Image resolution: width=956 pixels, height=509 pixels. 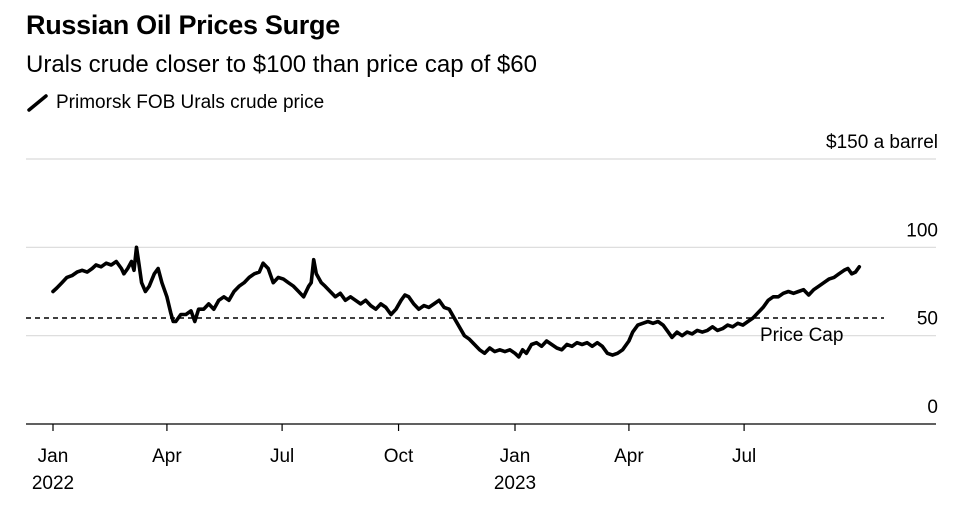 What do you see at coordinates (927, 319) in the screenshot?
I see `y-tick-label-50: 50` at bounding box center [927, 319].